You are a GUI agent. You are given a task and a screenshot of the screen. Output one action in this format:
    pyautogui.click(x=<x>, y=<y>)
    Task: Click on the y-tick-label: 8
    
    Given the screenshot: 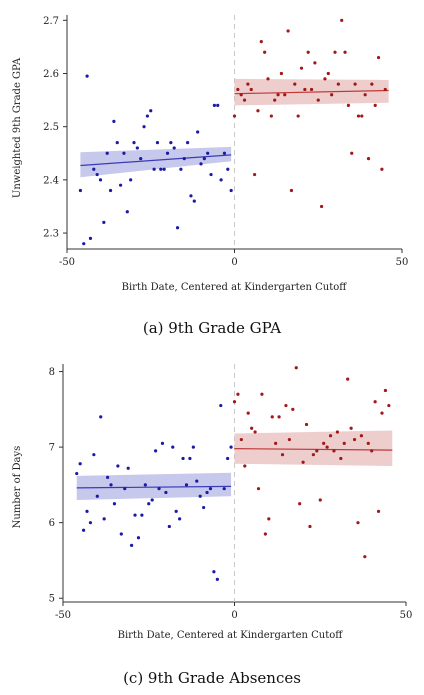 What is the action you would take?
    pyautogui.click(x=52, y=372)
    